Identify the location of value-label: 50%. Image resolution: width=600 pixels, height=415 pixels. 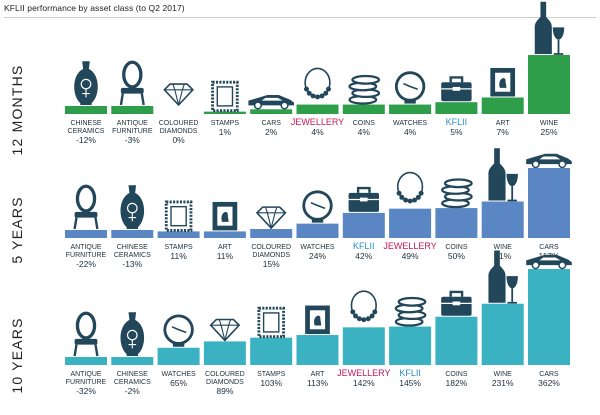
(456, 256).